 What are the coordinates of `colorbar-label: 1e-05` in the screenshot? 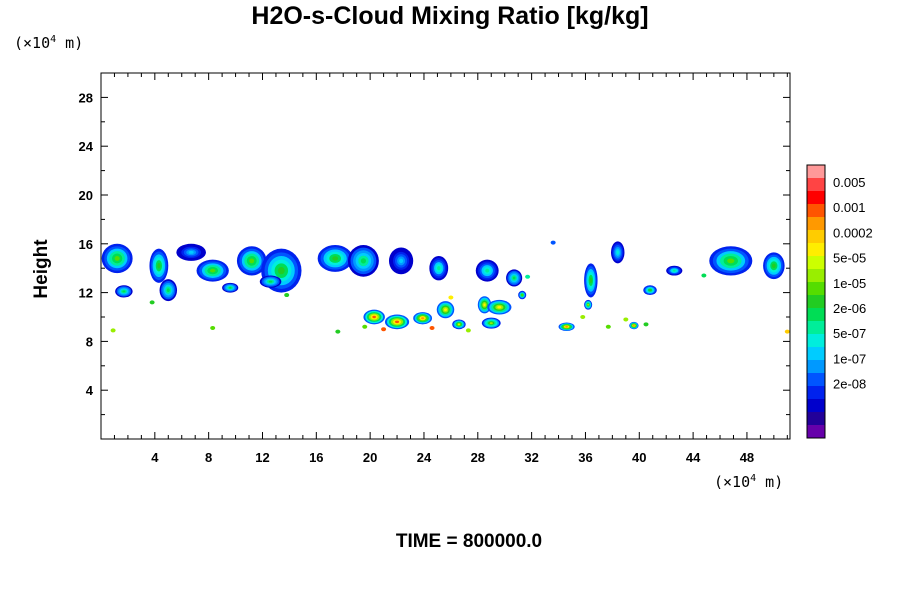 It's located at (849, 283).